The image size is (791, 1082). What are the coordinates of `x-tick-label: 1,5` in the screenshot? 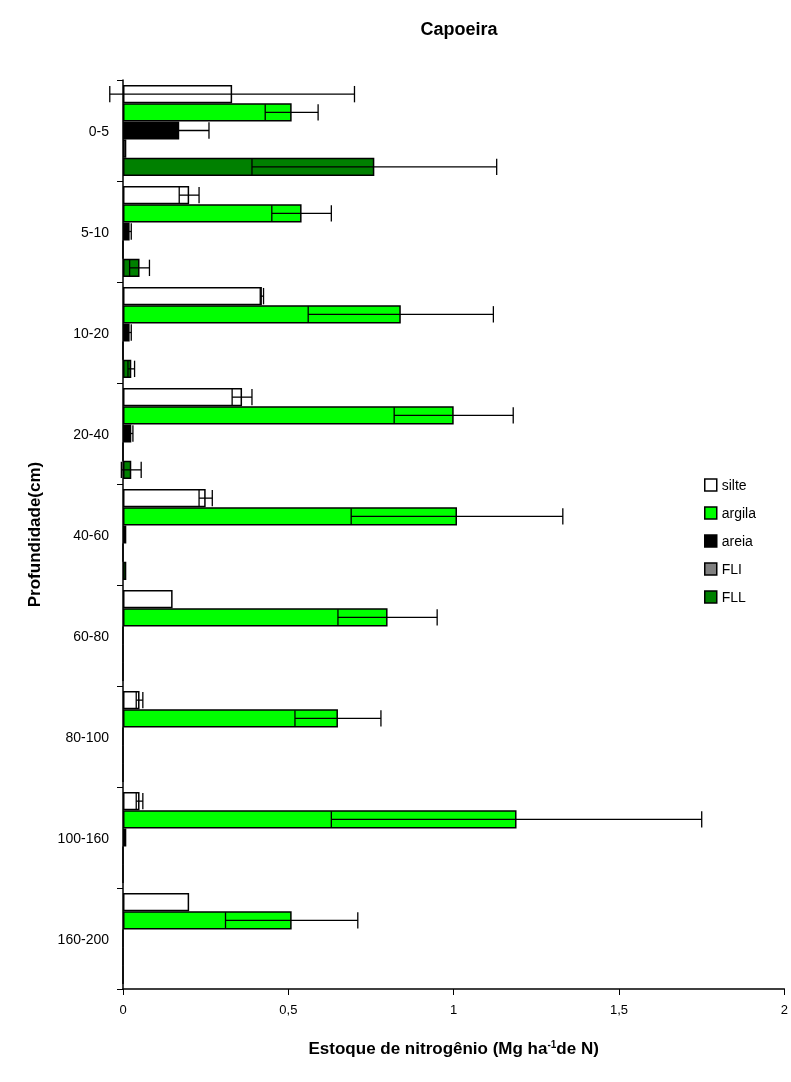 It's located at (619, 1009).